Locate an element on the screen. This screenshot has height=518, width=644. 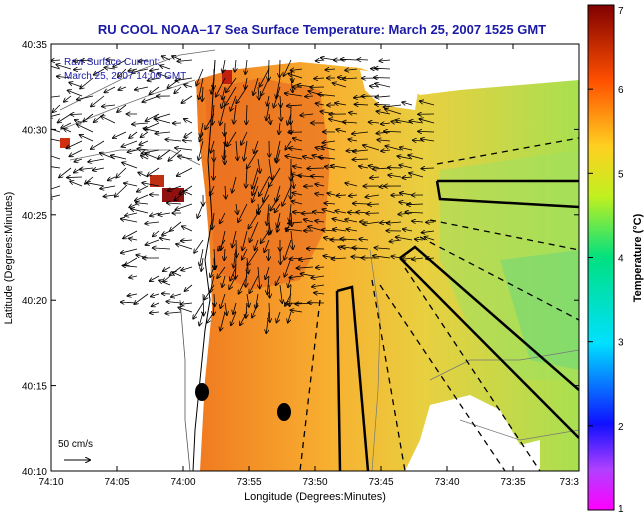
y-axis-label: Latitude (Degrees:Minutes) is located at coordinates (9, 258).